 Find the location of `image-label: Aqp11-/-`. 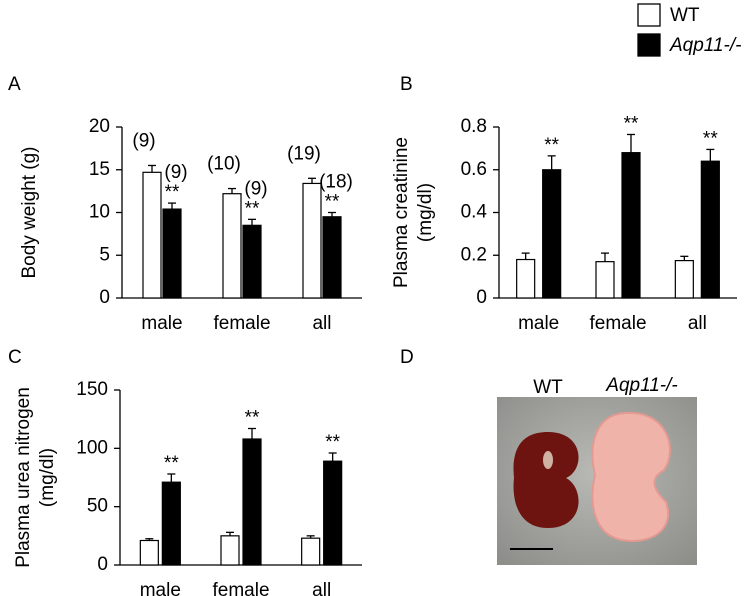

image-label: Aqp11-/- is located at coordinates (641, 385).